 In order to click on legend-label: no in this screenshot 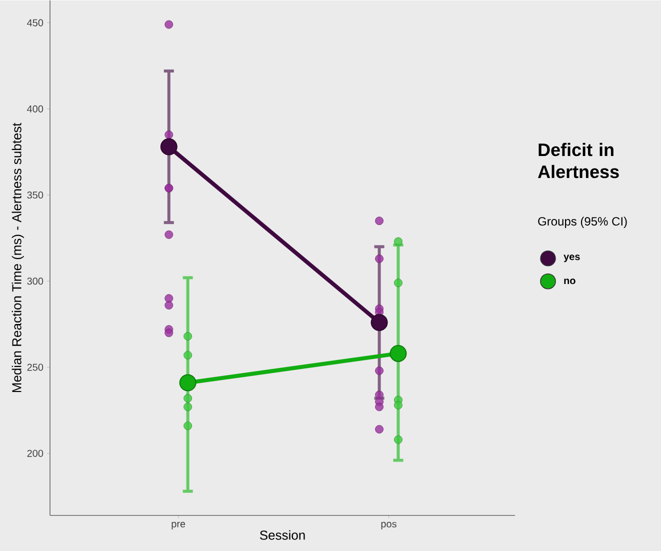, I will do `click(570, 281)`.